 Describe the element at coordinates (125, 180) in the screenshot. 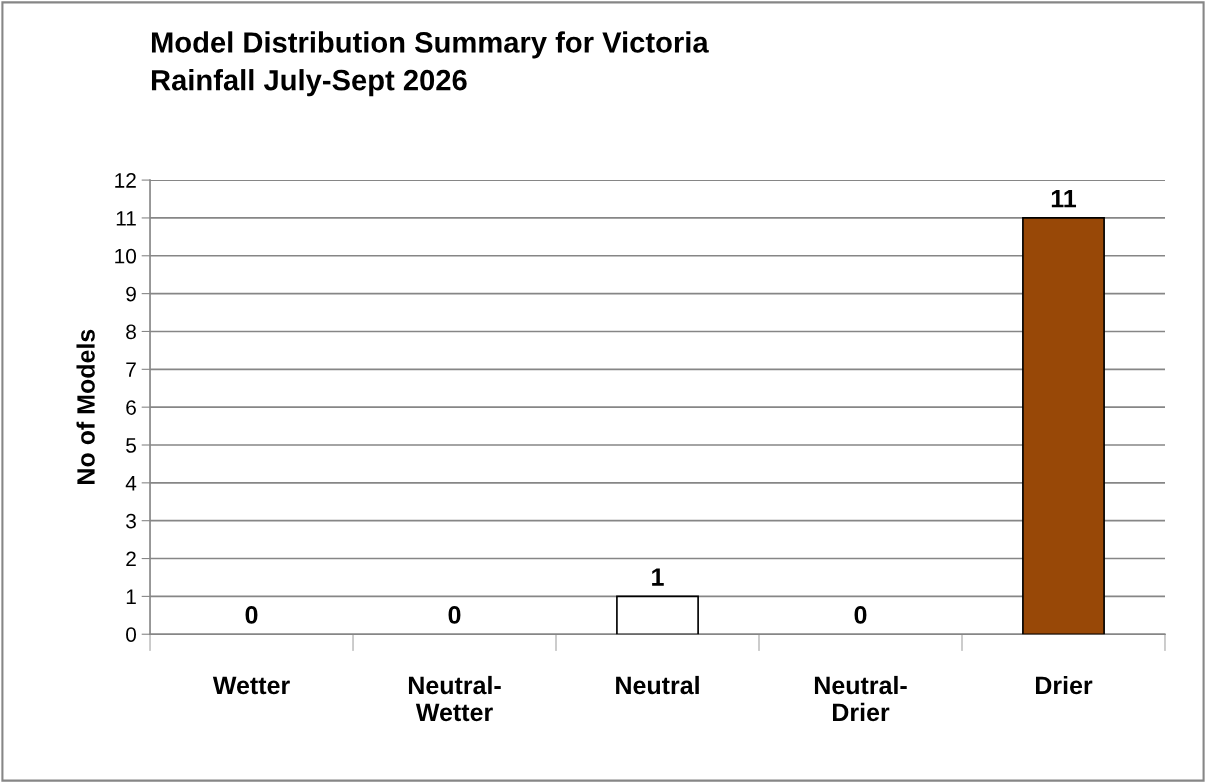

I see `y-tick-label: 12` at that location.